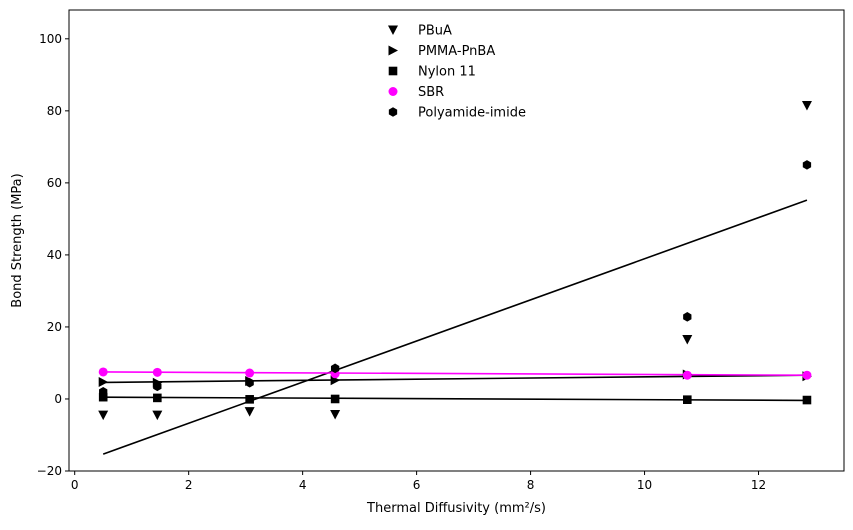 This screenshot has height=530, width=853. What do you see at coordinates (435, 31) in the screenshot?
I see `legend-label: PBuA` at bounding box center [435, 31].